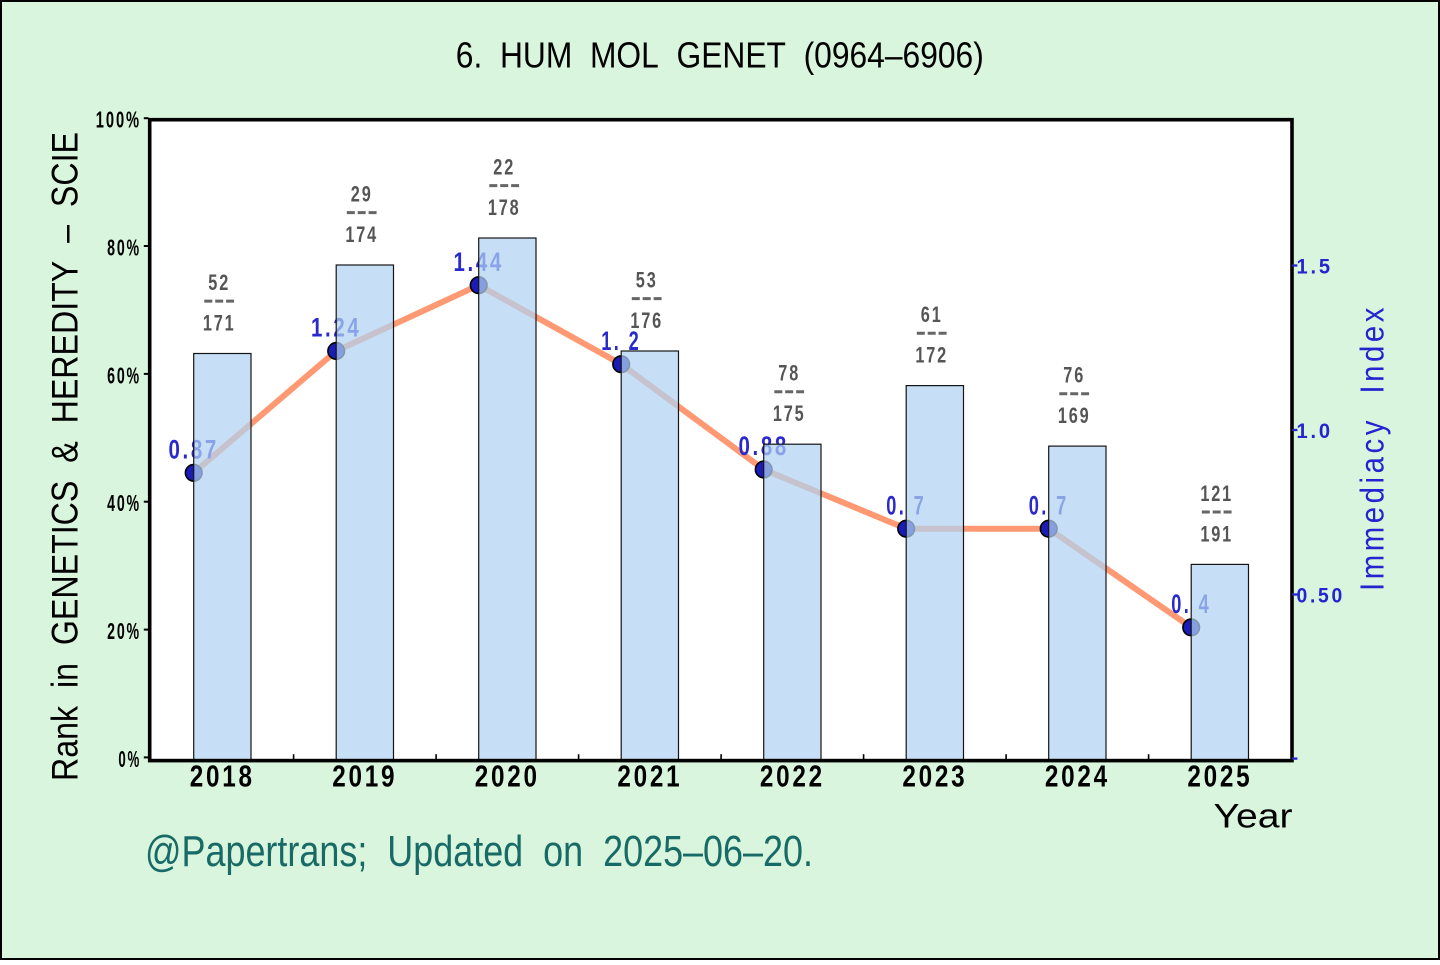 The height and width of the screenshot is (965, 1440). I want to click on svg-text: Immediacy Index, so click(1372, 447).